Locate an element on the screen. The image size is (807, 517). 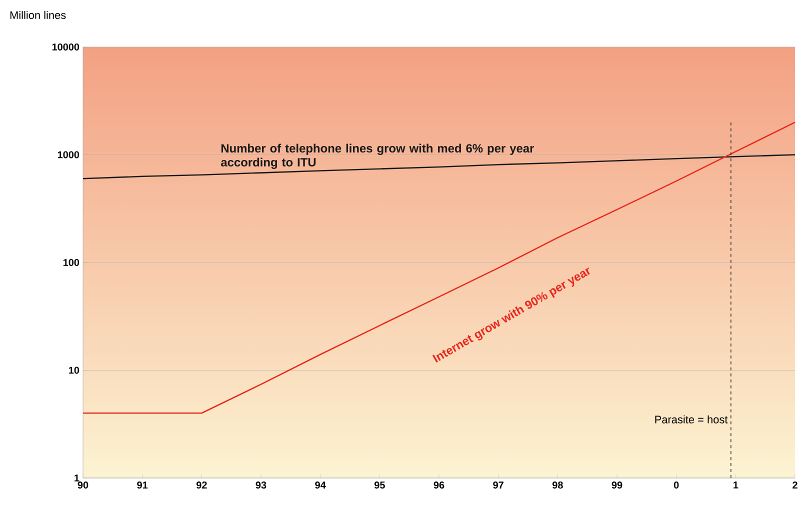
x-tick-label: 90 is located at coordinates (83, 485).